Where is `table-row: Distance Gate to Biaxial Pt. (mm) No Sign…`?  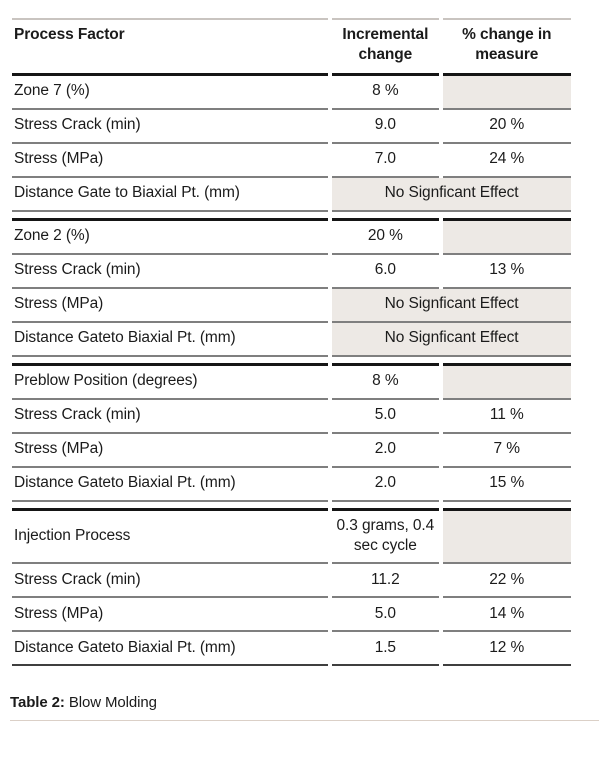
table-row: Distance Gate to Biaxial Pt. (mm) No Sign… is located at coordinates (291, 194).